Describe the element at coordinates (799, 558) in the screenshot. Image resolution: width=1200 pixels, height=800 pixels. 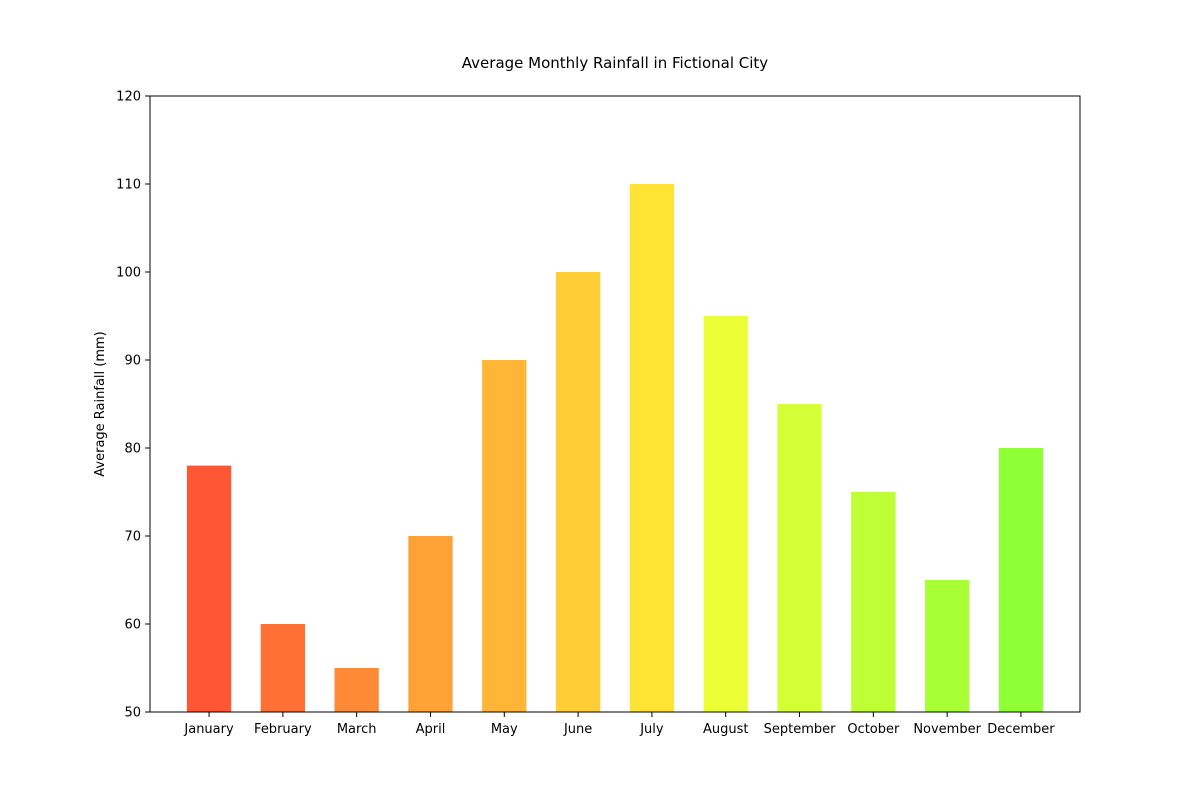
I see `bar-september` at that location.